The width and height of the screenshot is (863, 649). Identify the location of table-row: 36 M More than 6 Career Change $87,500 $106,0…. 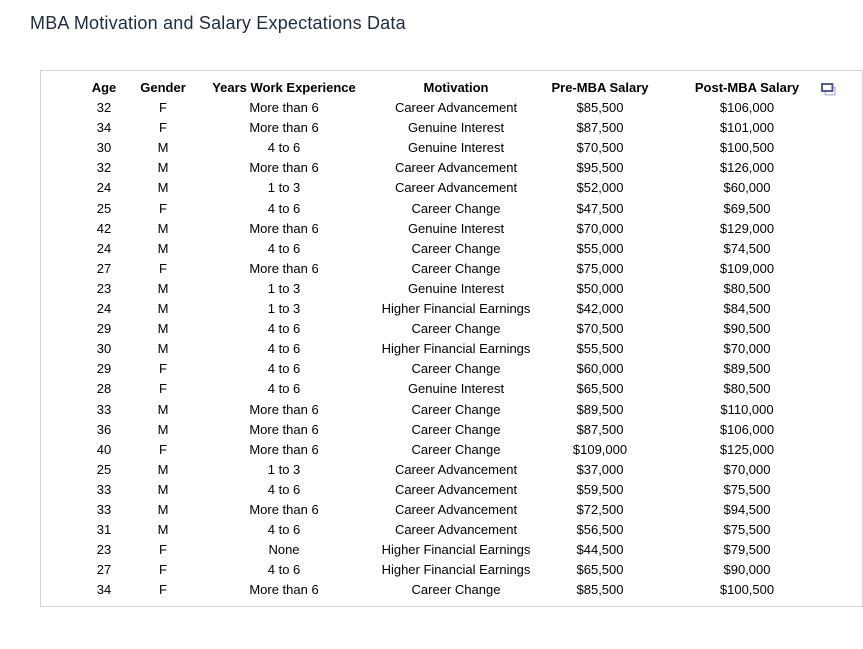
(468, 430).